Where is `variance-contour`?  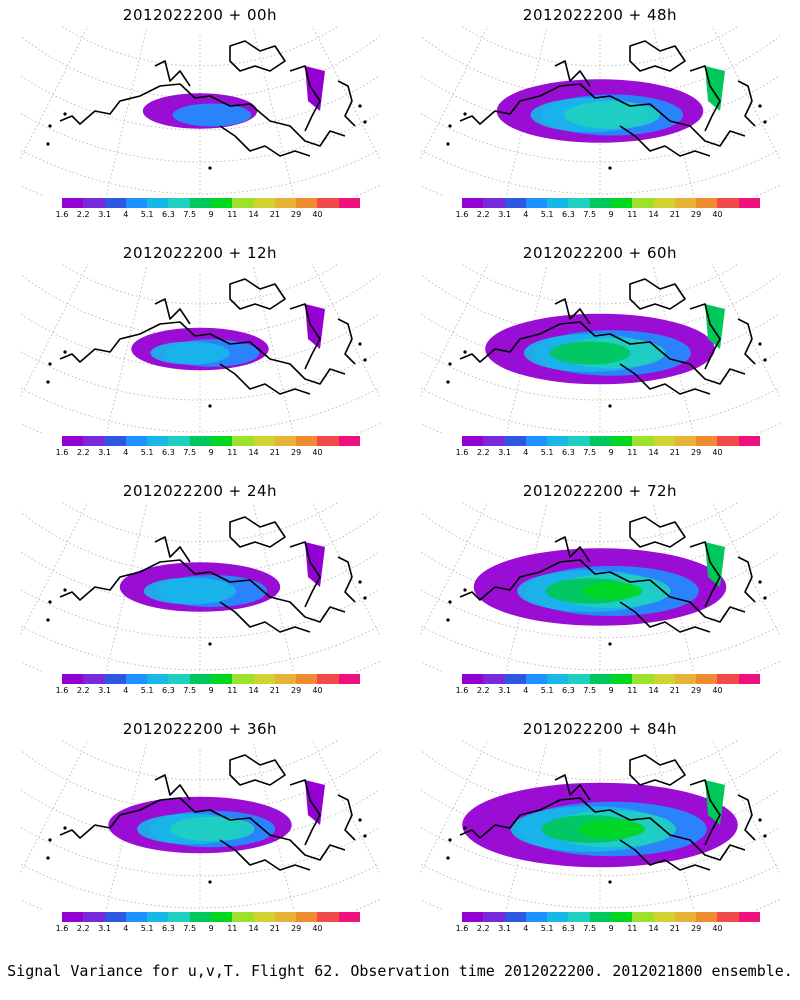
variance-contour is located at coordinates (190, 591).